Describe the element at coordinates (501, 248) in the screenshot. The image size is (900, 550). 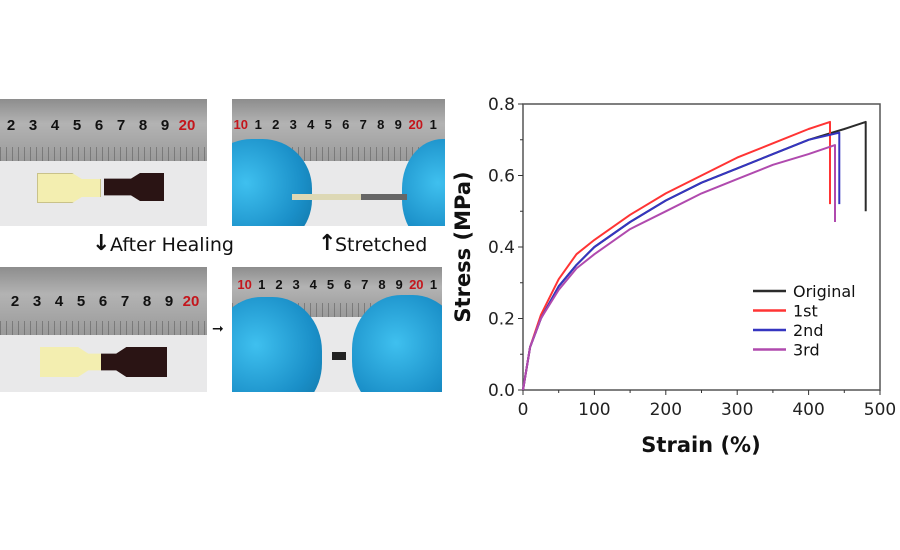
I see `y-tick-label: 0.4` at that location.